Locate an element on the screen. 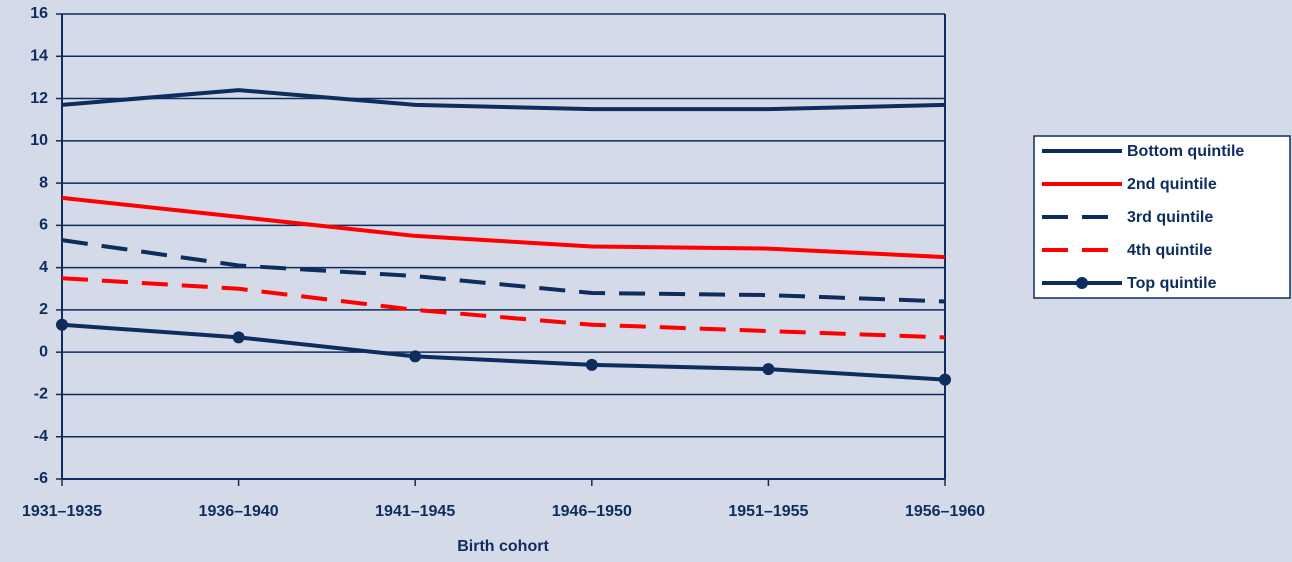 The width and height of the screenshot is (1292, 562). y-tick-label: 16 is located at coordinates (39, 13).